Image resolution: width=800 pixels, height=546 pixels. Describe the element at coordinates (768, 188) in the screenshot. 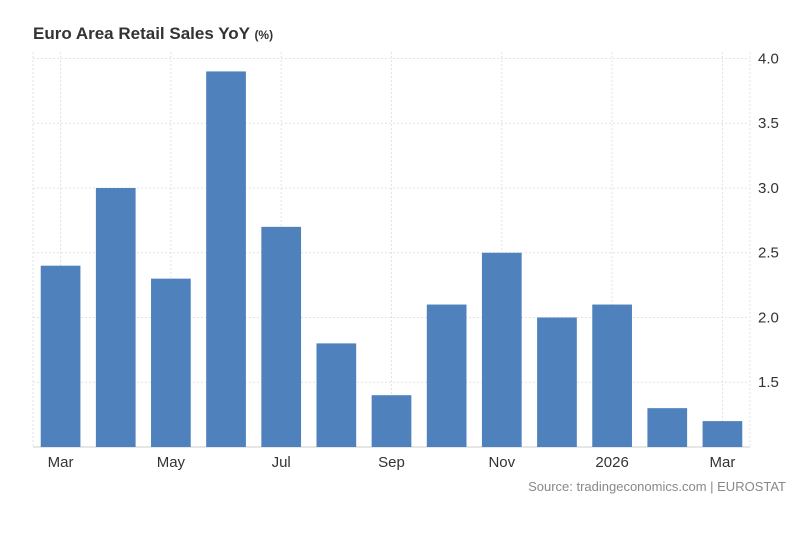

I see `y-tick-label: 3.0` at that location.